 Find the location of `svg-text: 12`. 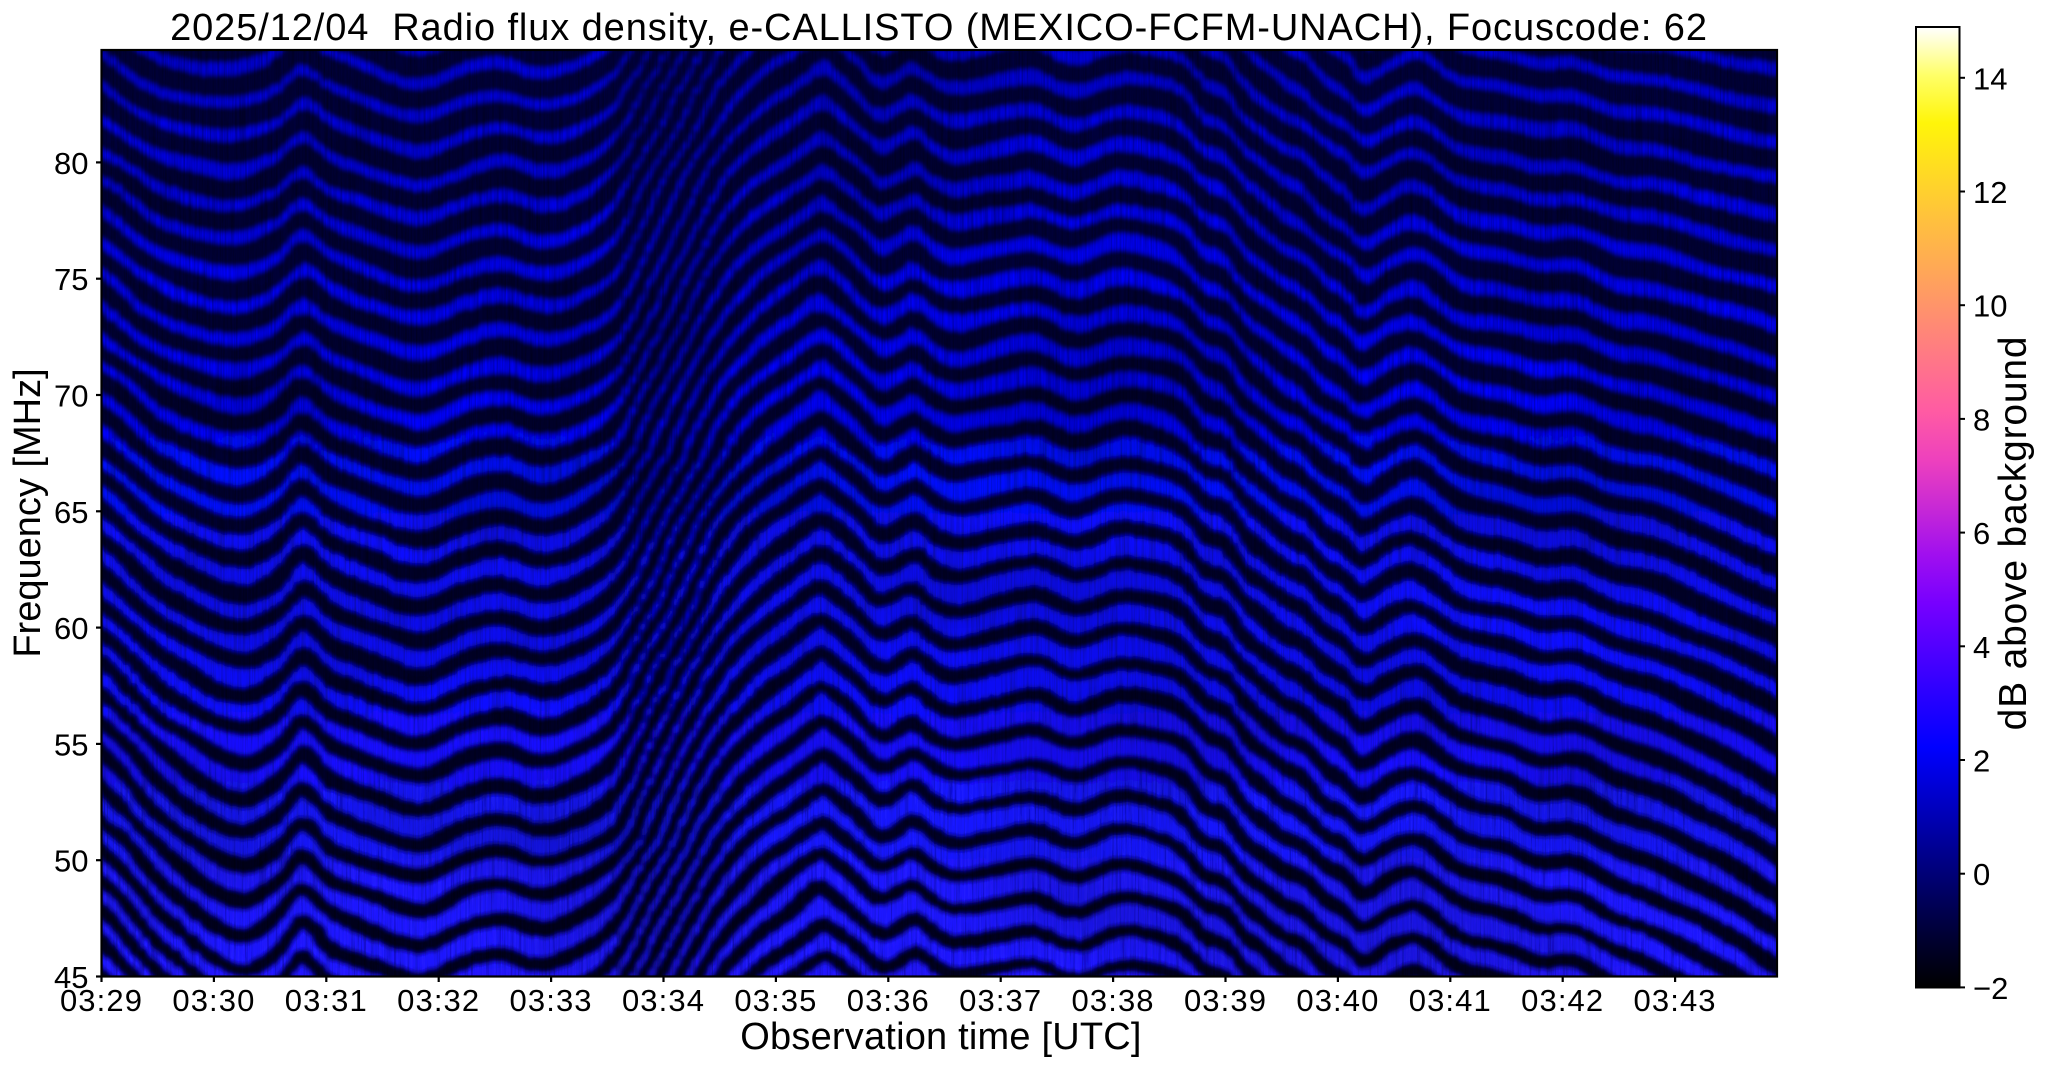

svg-text: 12 is located at coordinates (1990, 192).